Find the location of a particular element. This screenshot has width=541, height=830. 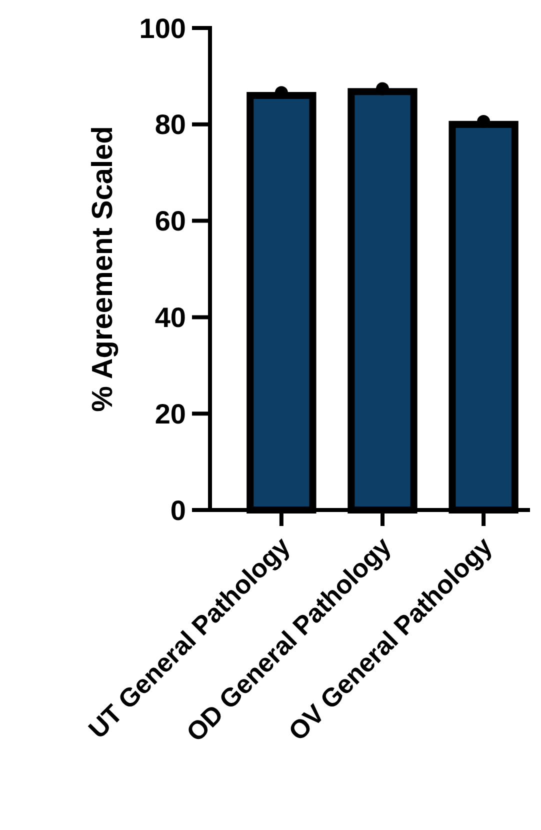

y-tick-label: 80 is located at coordinates (170, 124).